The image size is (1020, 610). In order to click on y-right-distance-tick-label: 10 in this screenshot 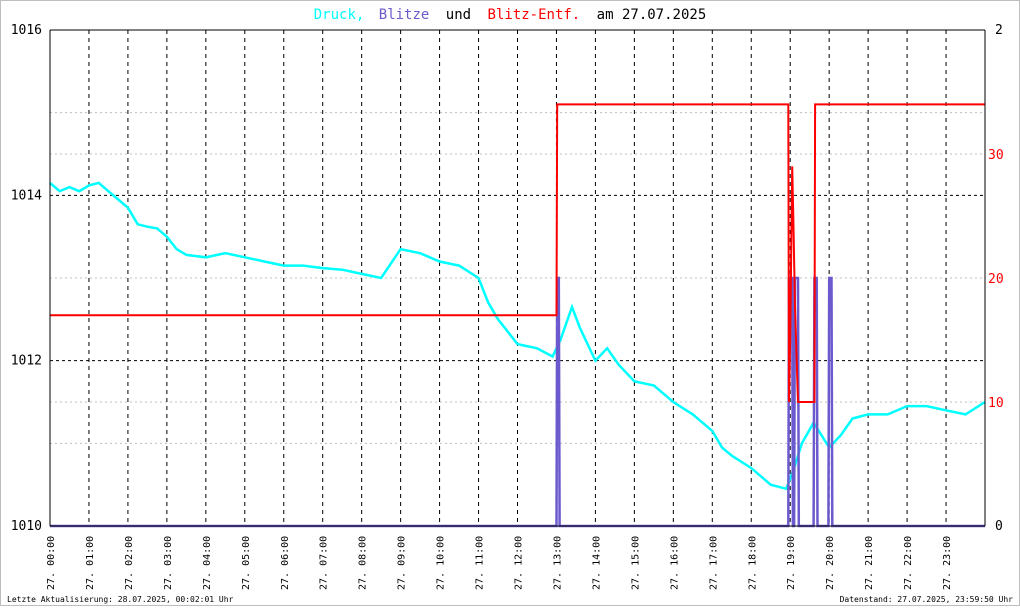, I will do `click(996, 403)`.